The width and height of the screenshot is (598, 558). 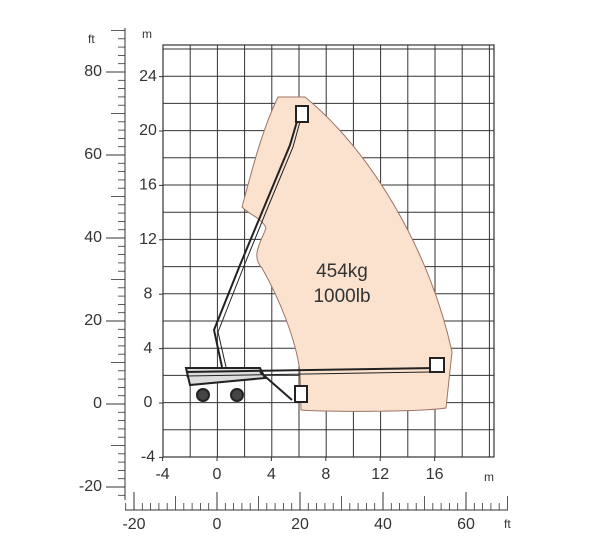 I want to click on x-ft-tick-label: 40, so click(x=383, y=524).